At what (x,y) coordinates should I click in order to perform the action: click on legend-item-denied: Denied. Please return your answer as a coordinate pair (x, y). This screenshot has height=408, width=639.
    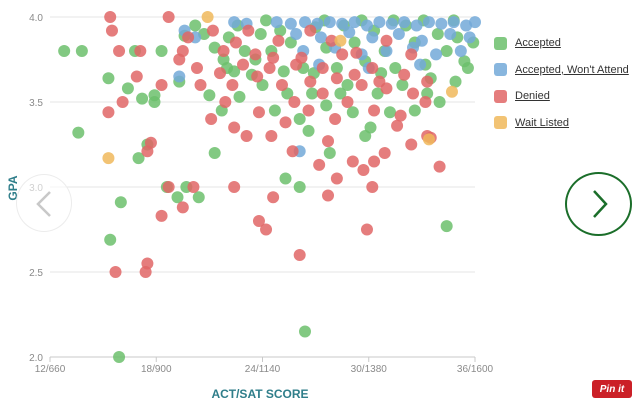
    Looking at the image, I should click on (566, 96).